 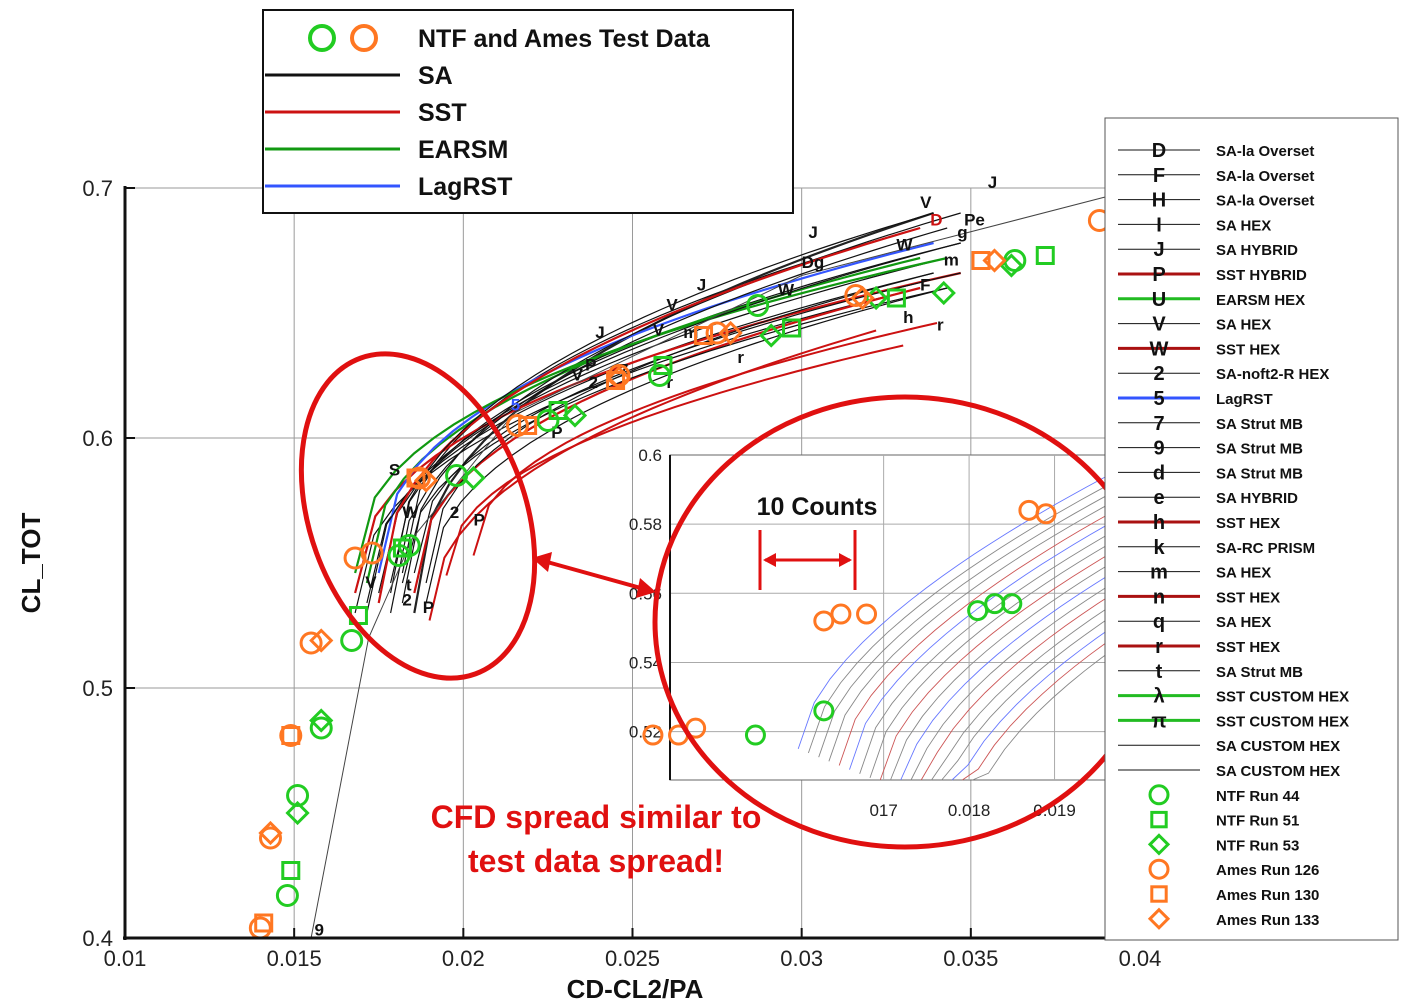 I want to click on inset-cfd-curve, so click(x=969, y=602).